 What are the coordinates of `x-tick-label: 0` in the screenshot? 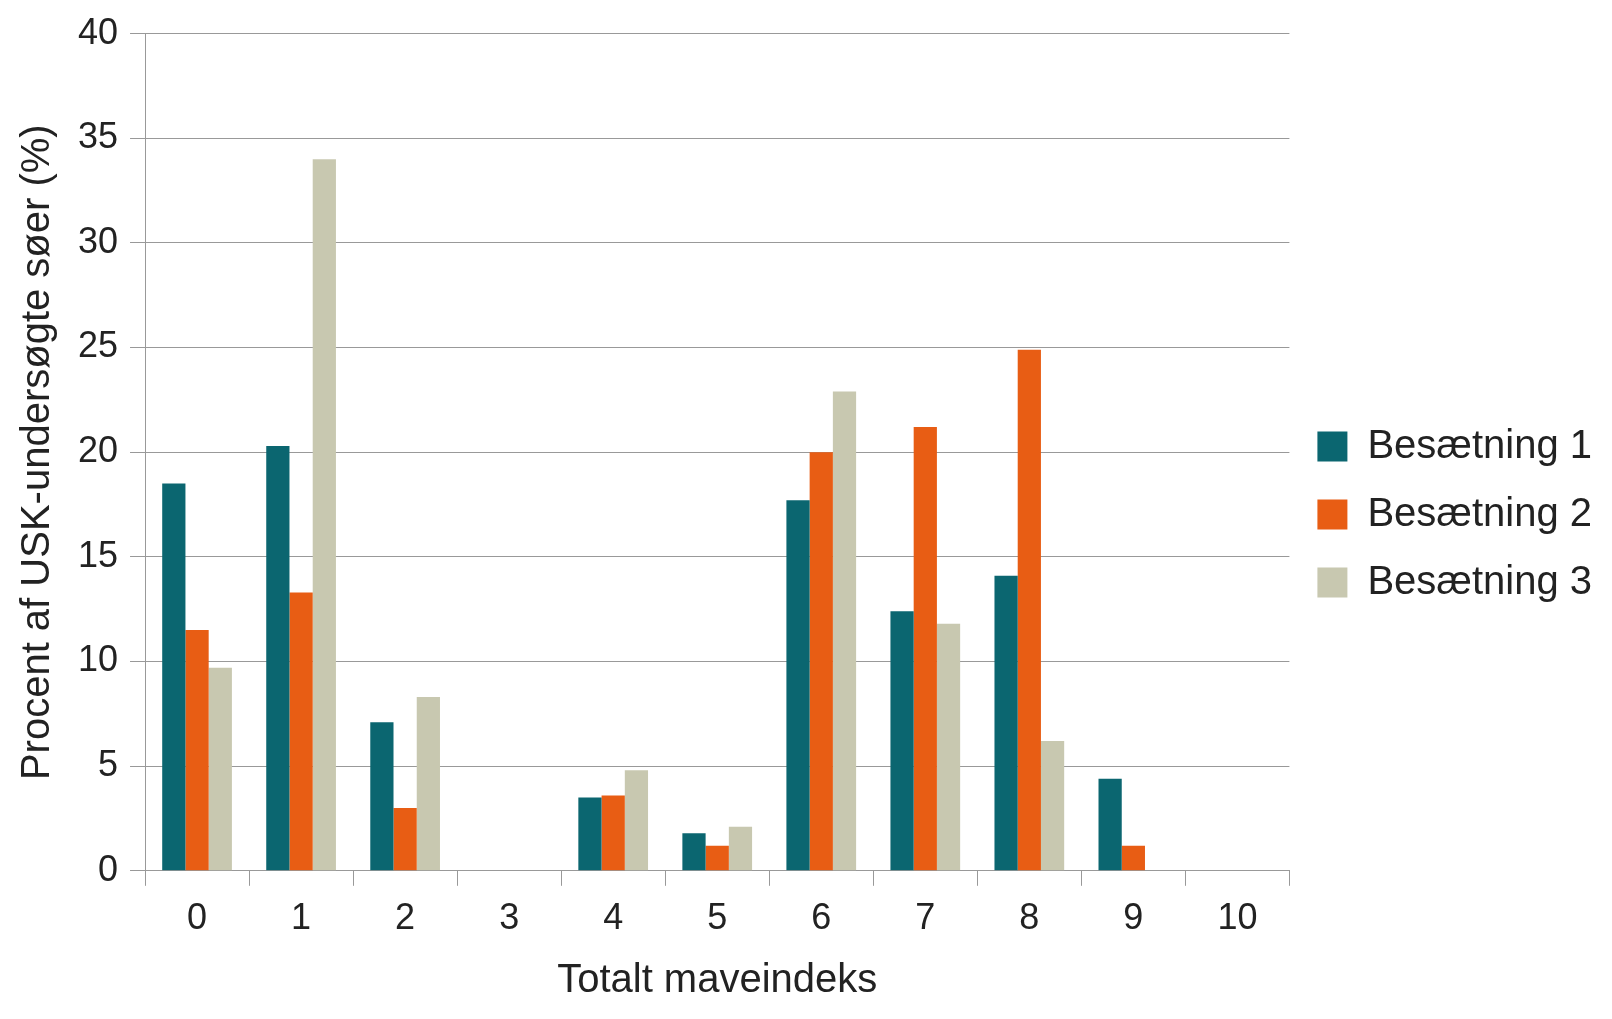 It's located at (197, 917).